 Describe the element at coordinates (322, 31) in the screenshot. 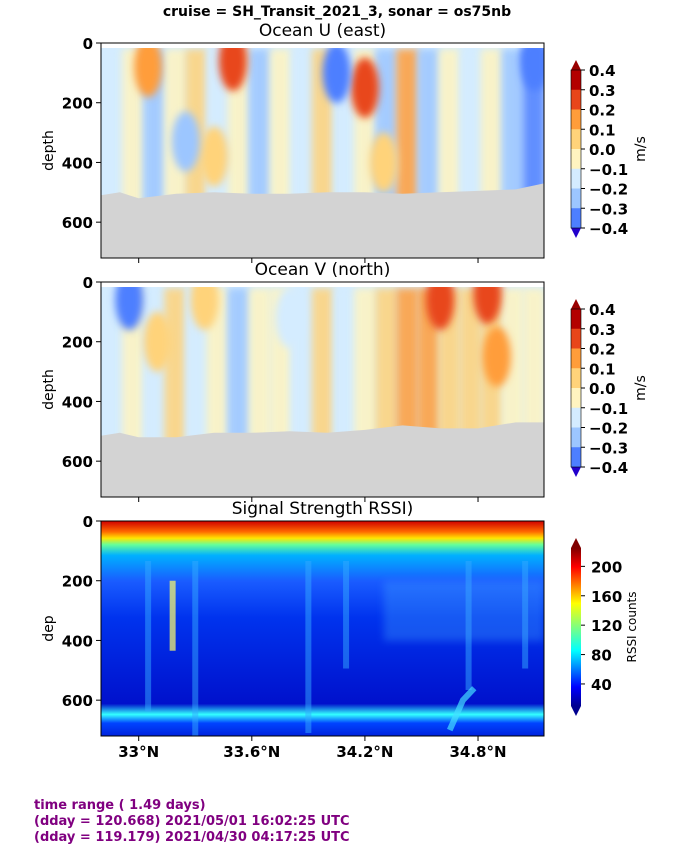

I see `panel-title: Ocean U (east)` at that location.